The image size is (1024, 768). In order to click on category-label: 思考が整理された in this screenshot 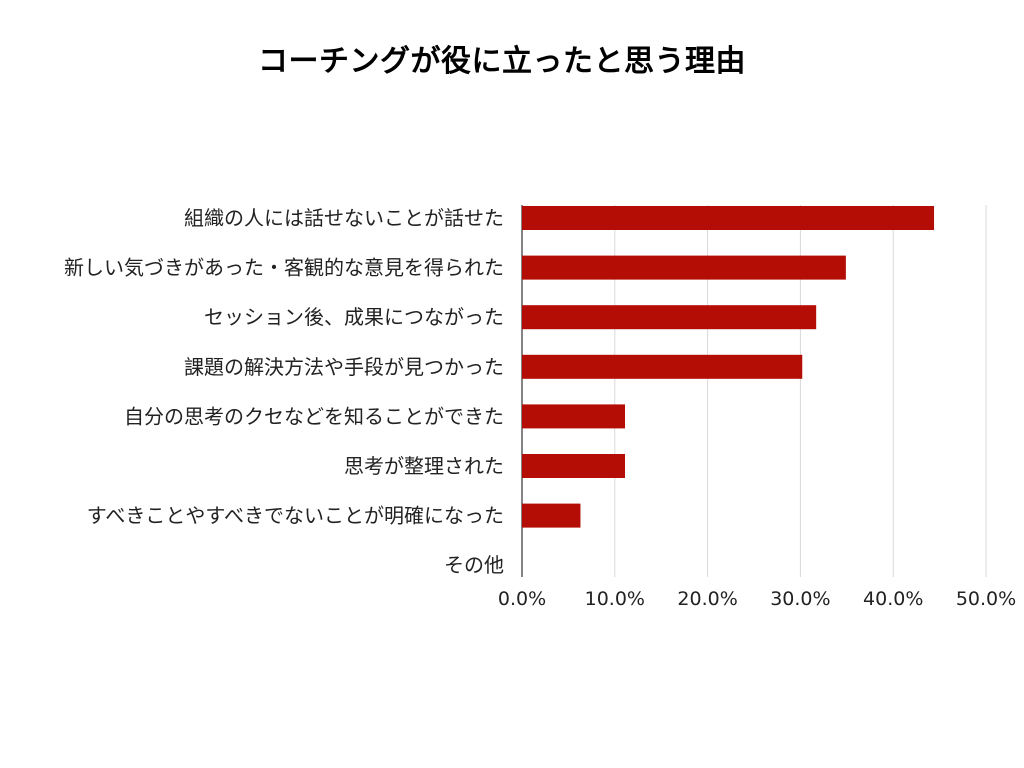, I will do `click(424, 466)`.